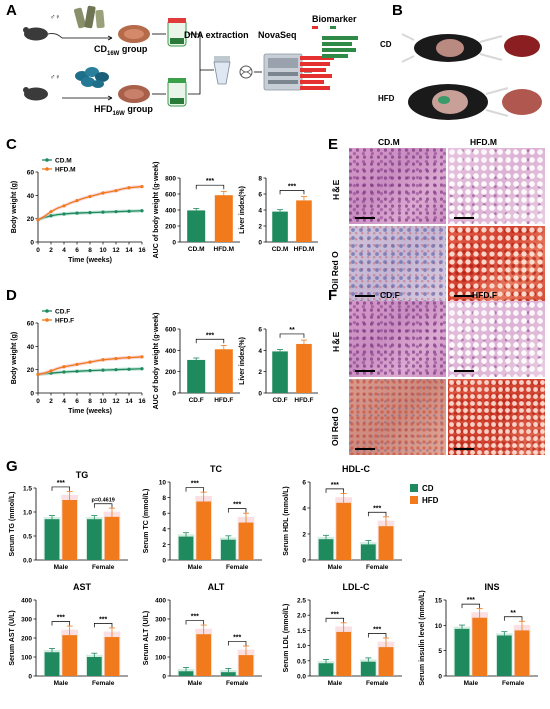 The height and width of the screenshot is (709, 550). What do you see at coordinates (260, 227) in the screenshot?
I see `y-tick-label: 2` at bounding box center [260, 227].